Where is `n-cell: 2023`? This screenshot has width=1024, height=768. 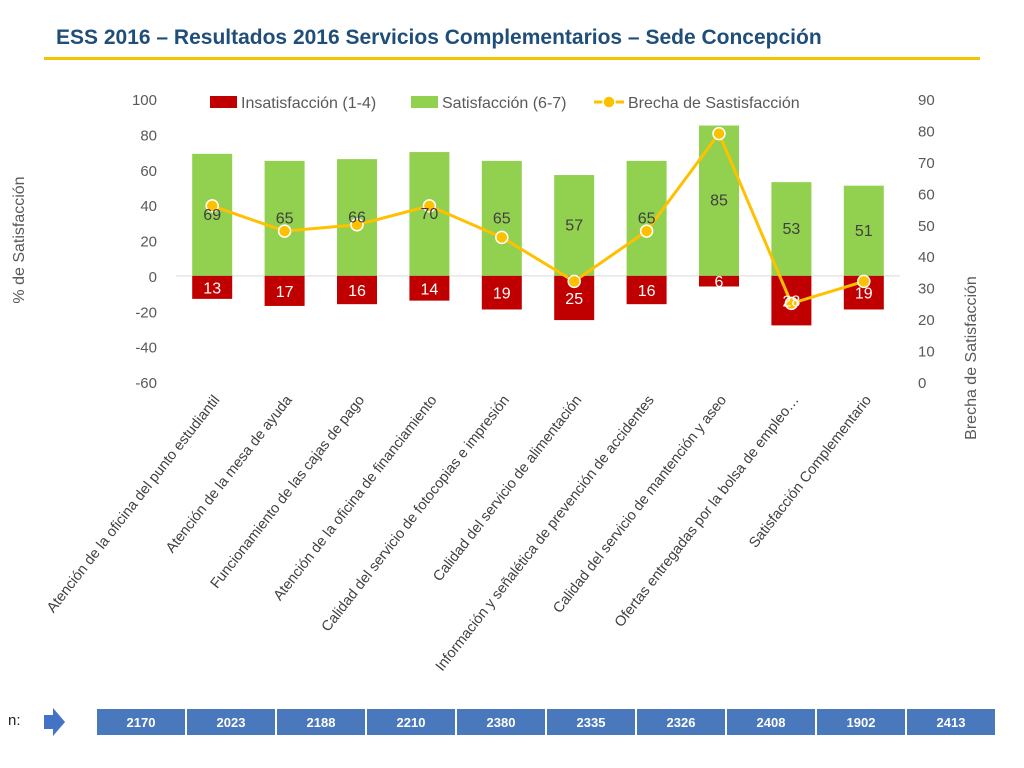 n-cell: 2023 is located at coordinates (232, 722).